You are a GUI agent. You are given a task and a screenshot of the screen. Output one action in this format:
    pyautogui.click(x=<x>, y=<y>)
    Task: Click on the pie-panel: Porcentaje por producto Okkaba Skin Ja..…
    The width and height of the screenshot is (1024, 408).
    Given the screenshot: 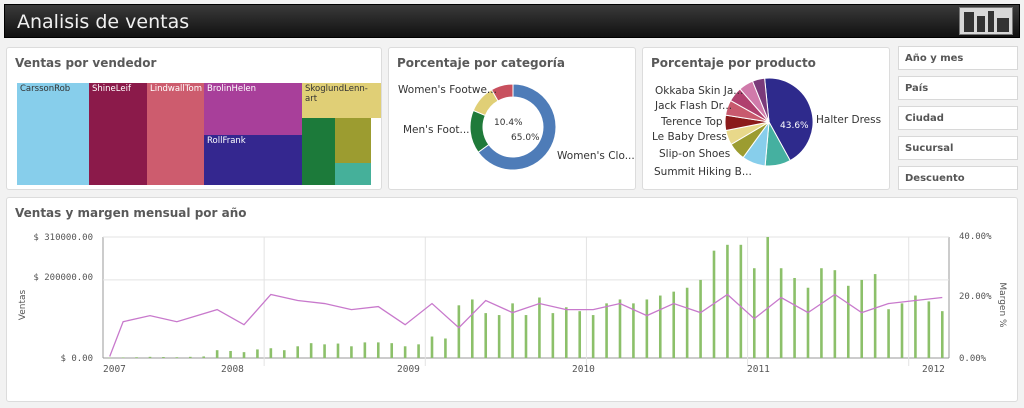 What is the action you would take?
    pyautogui.click(x=766, y=118)
    